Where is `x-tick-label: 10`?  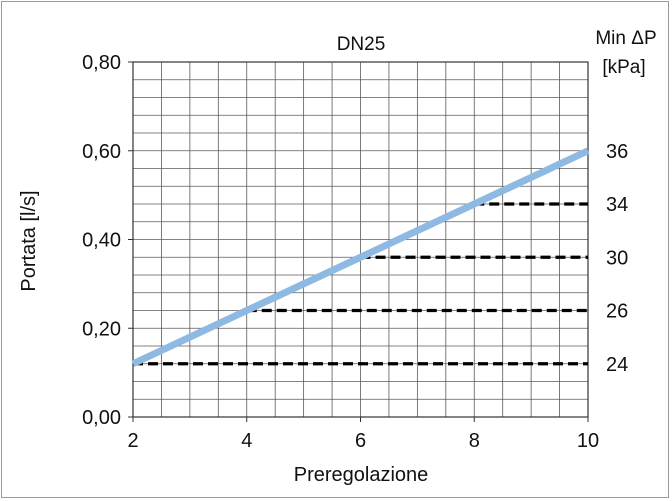 x-tick-label: 10 is located at coordinates (588, 441).